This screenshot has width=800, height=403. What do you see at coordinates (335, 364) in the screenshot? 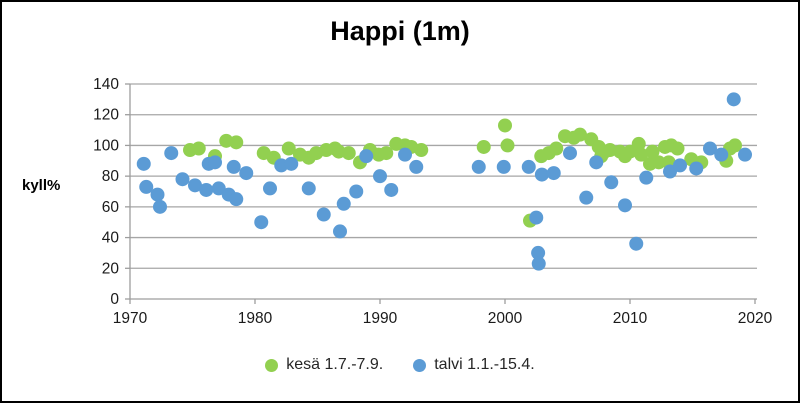
I see `legend-label-kesa: kesä 1.7.-7.9.` at bounding box center [335, 364].